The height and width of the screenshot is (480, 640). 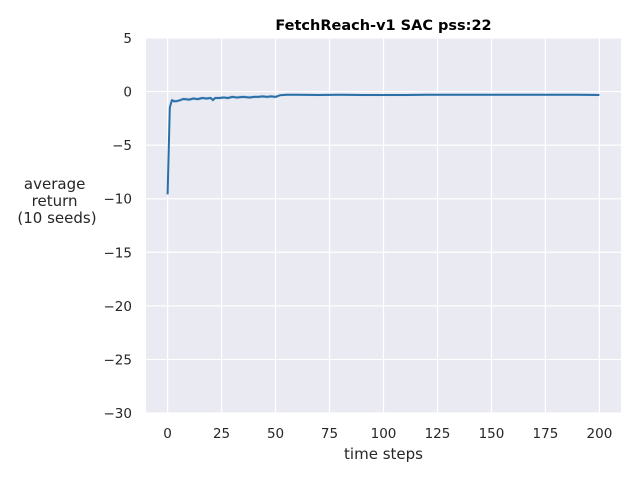 What do you see at coordinates (492, 434) in the screenshot?
I see `x-tick-label: 150` at bounding box center [492, 434].